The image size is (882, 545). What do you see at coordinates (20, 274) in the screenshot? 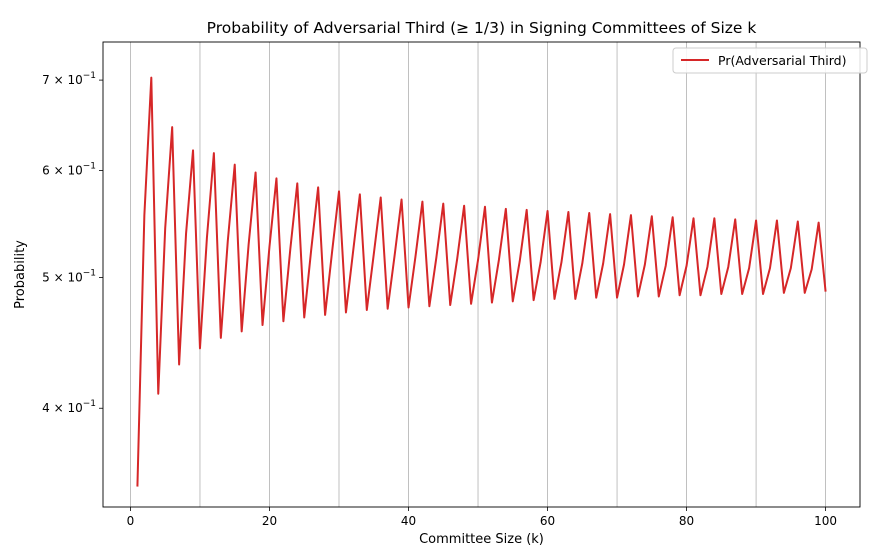
I see `y-axis-label: Probability` at bounding box center [20, 274].